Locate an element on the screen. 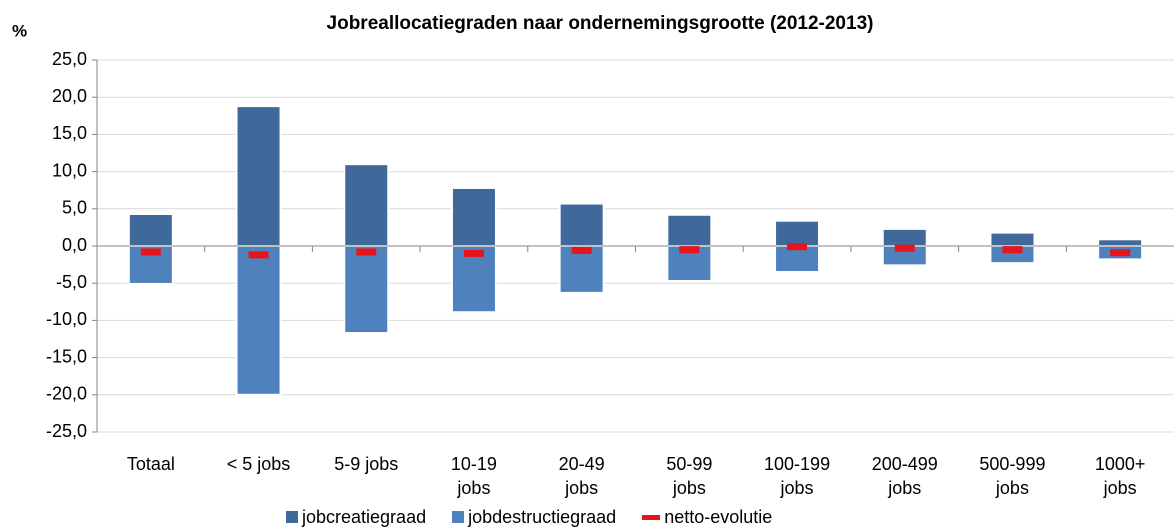 The width and height of the screenshot is (1174, 529). y-tick-label: -15,0 is located at coordinates (66, 356).